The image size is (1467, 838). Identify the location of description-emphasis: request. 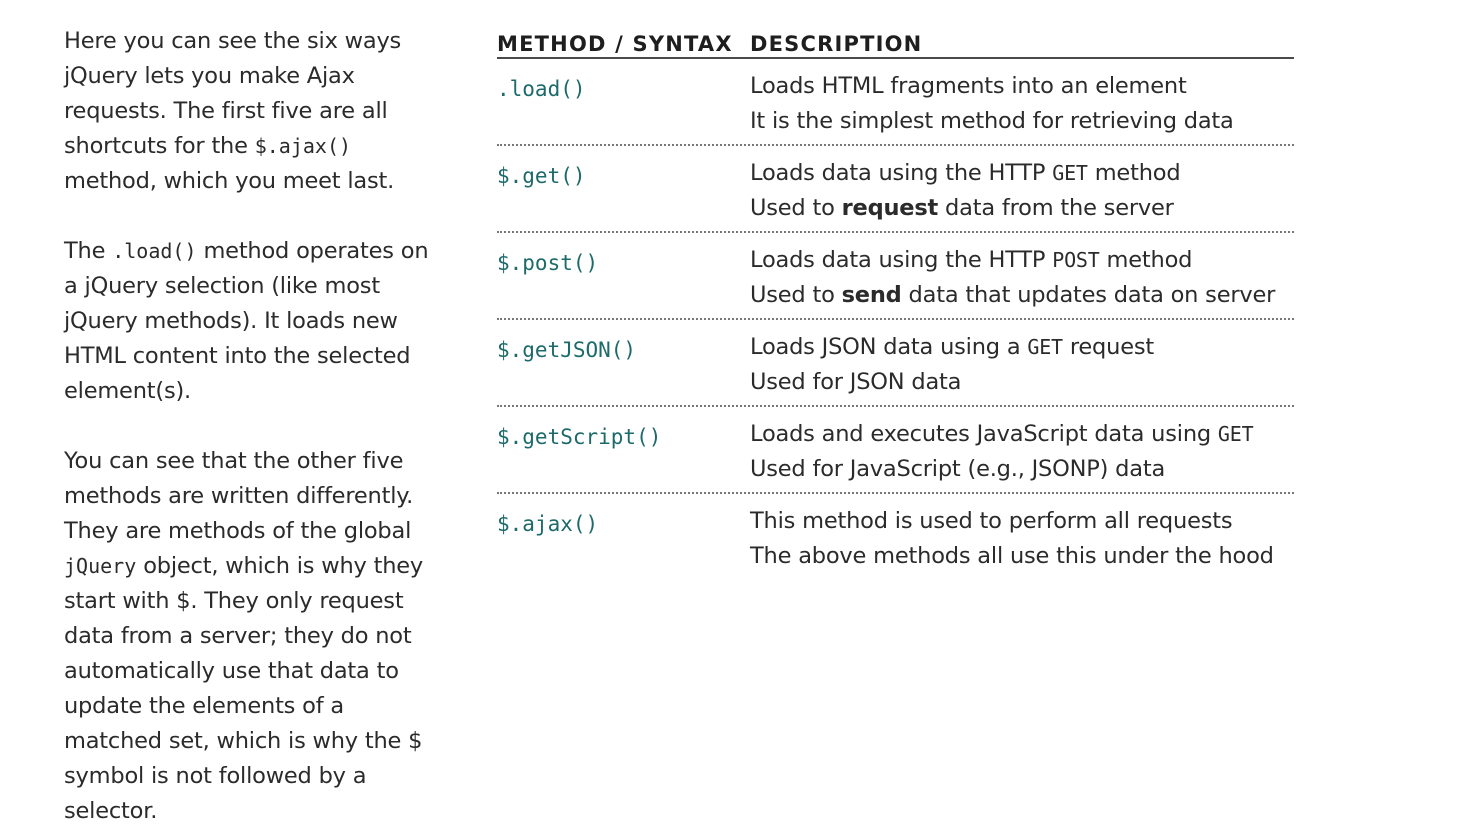
(890, 208).